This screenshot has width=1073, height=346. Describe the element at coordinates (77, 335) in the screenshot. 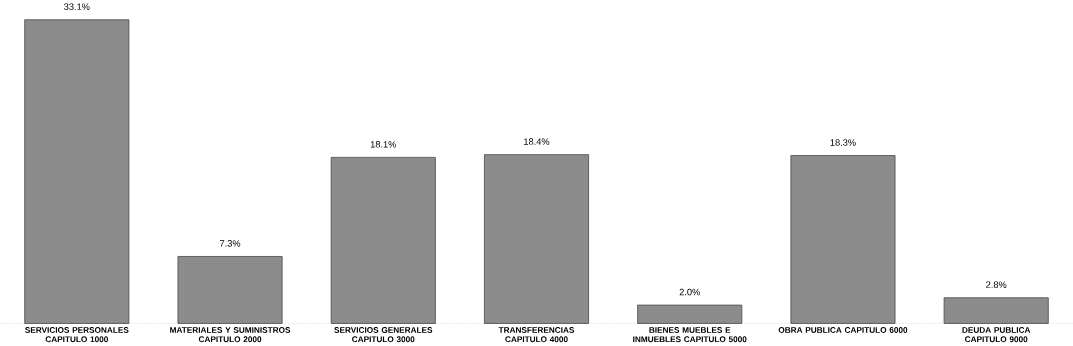

I see `x-tick-label: SERVICIOS PERSONALES CAPITULO 1000` at that location.